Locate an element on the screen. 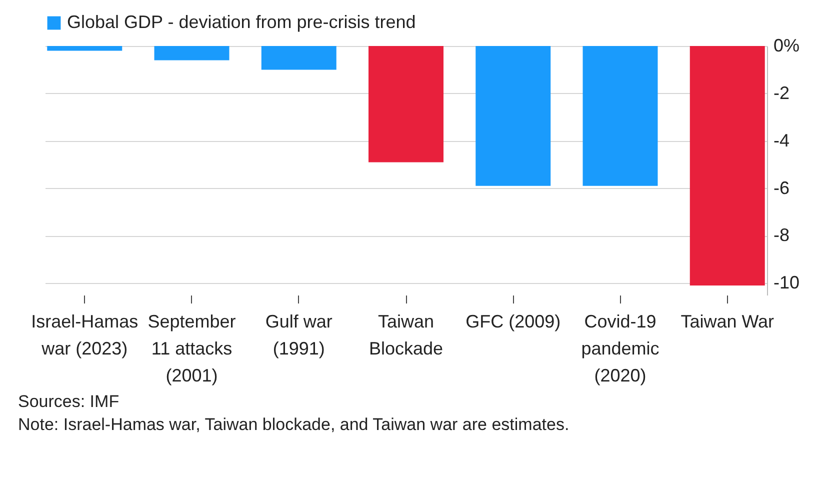 Image resolution: width=813 pixels, height=491 pixels. x-tick-label: Gulf war (1991) is located at coordinates (298, 335).